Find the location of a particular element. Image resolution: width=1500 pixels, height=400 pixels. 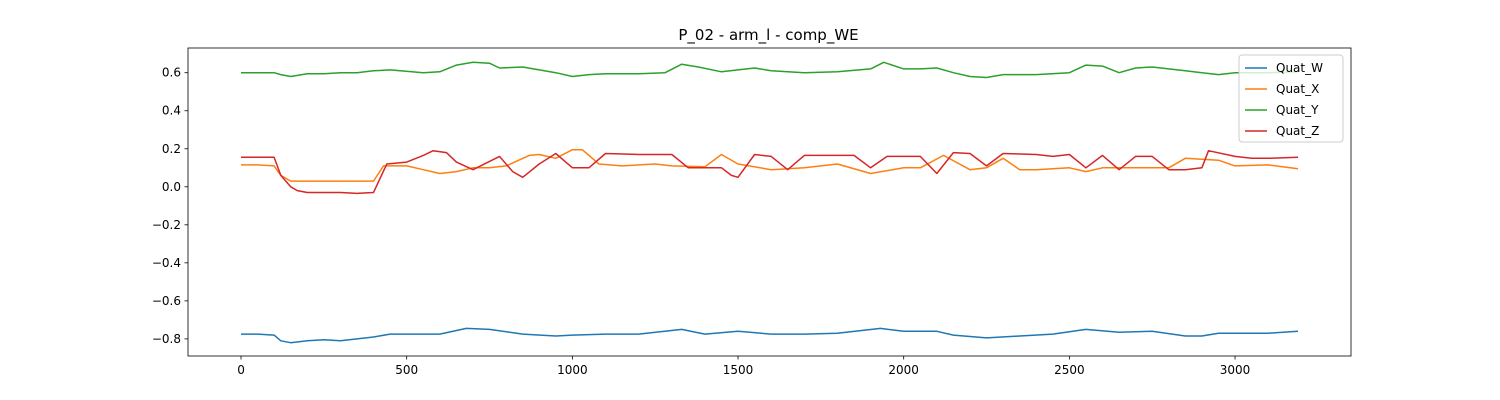

x-axis: 0 500 1000 1500 2000 2500 3000 is located at coordinates (743, 366).